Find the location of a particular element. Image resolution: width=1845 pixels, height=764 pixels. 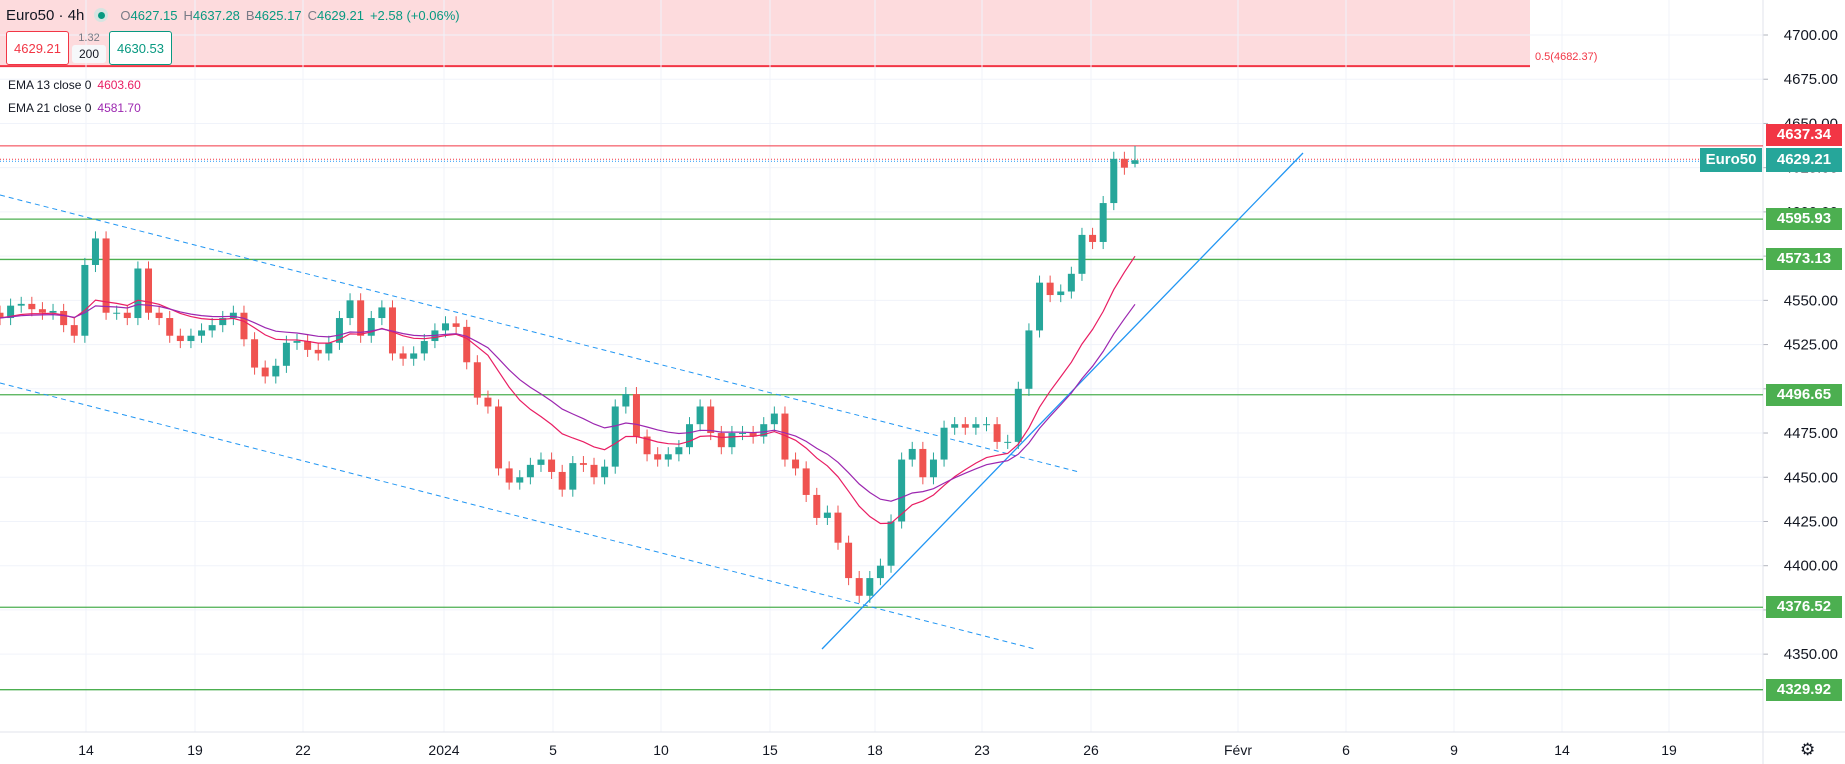

x-tick-label: 19 is located at coordinates (1669, 750).